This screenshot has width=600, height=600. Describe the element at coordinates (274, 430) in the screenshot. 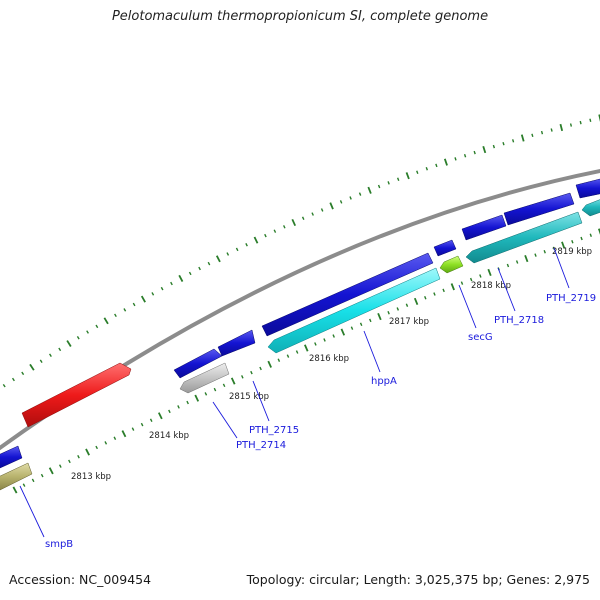

I see `gene-label-PTH_2715: PTH_2715` at that location.